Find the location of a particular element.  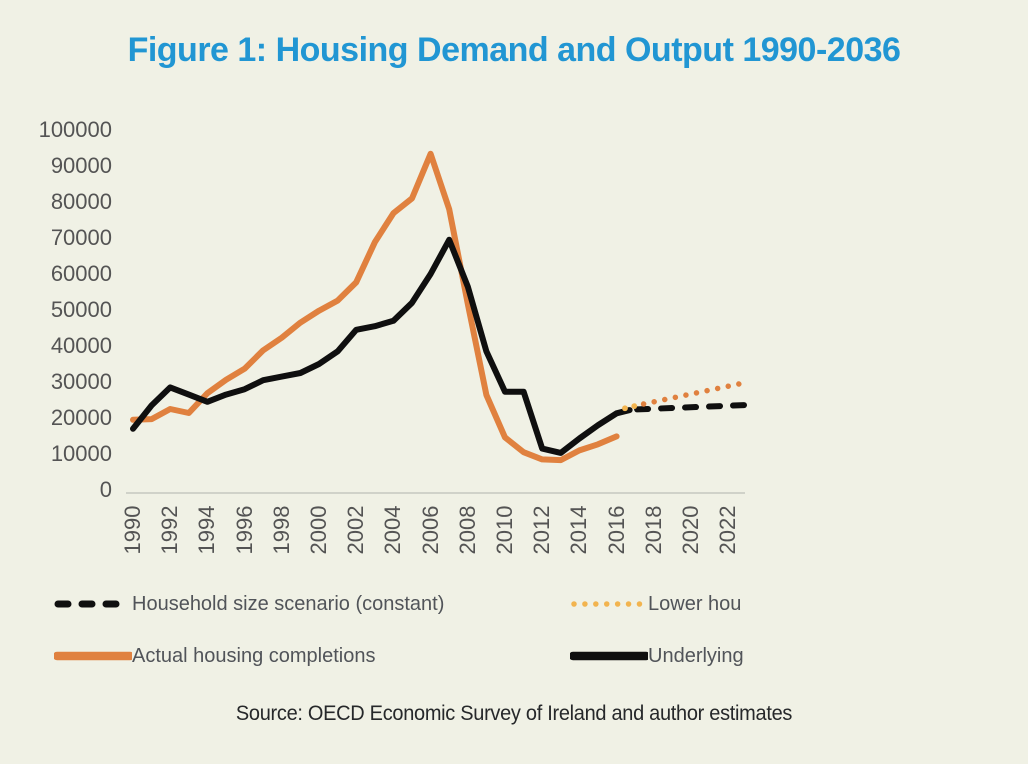

dotted-sample-glyph is located at coordinates (607, 604).